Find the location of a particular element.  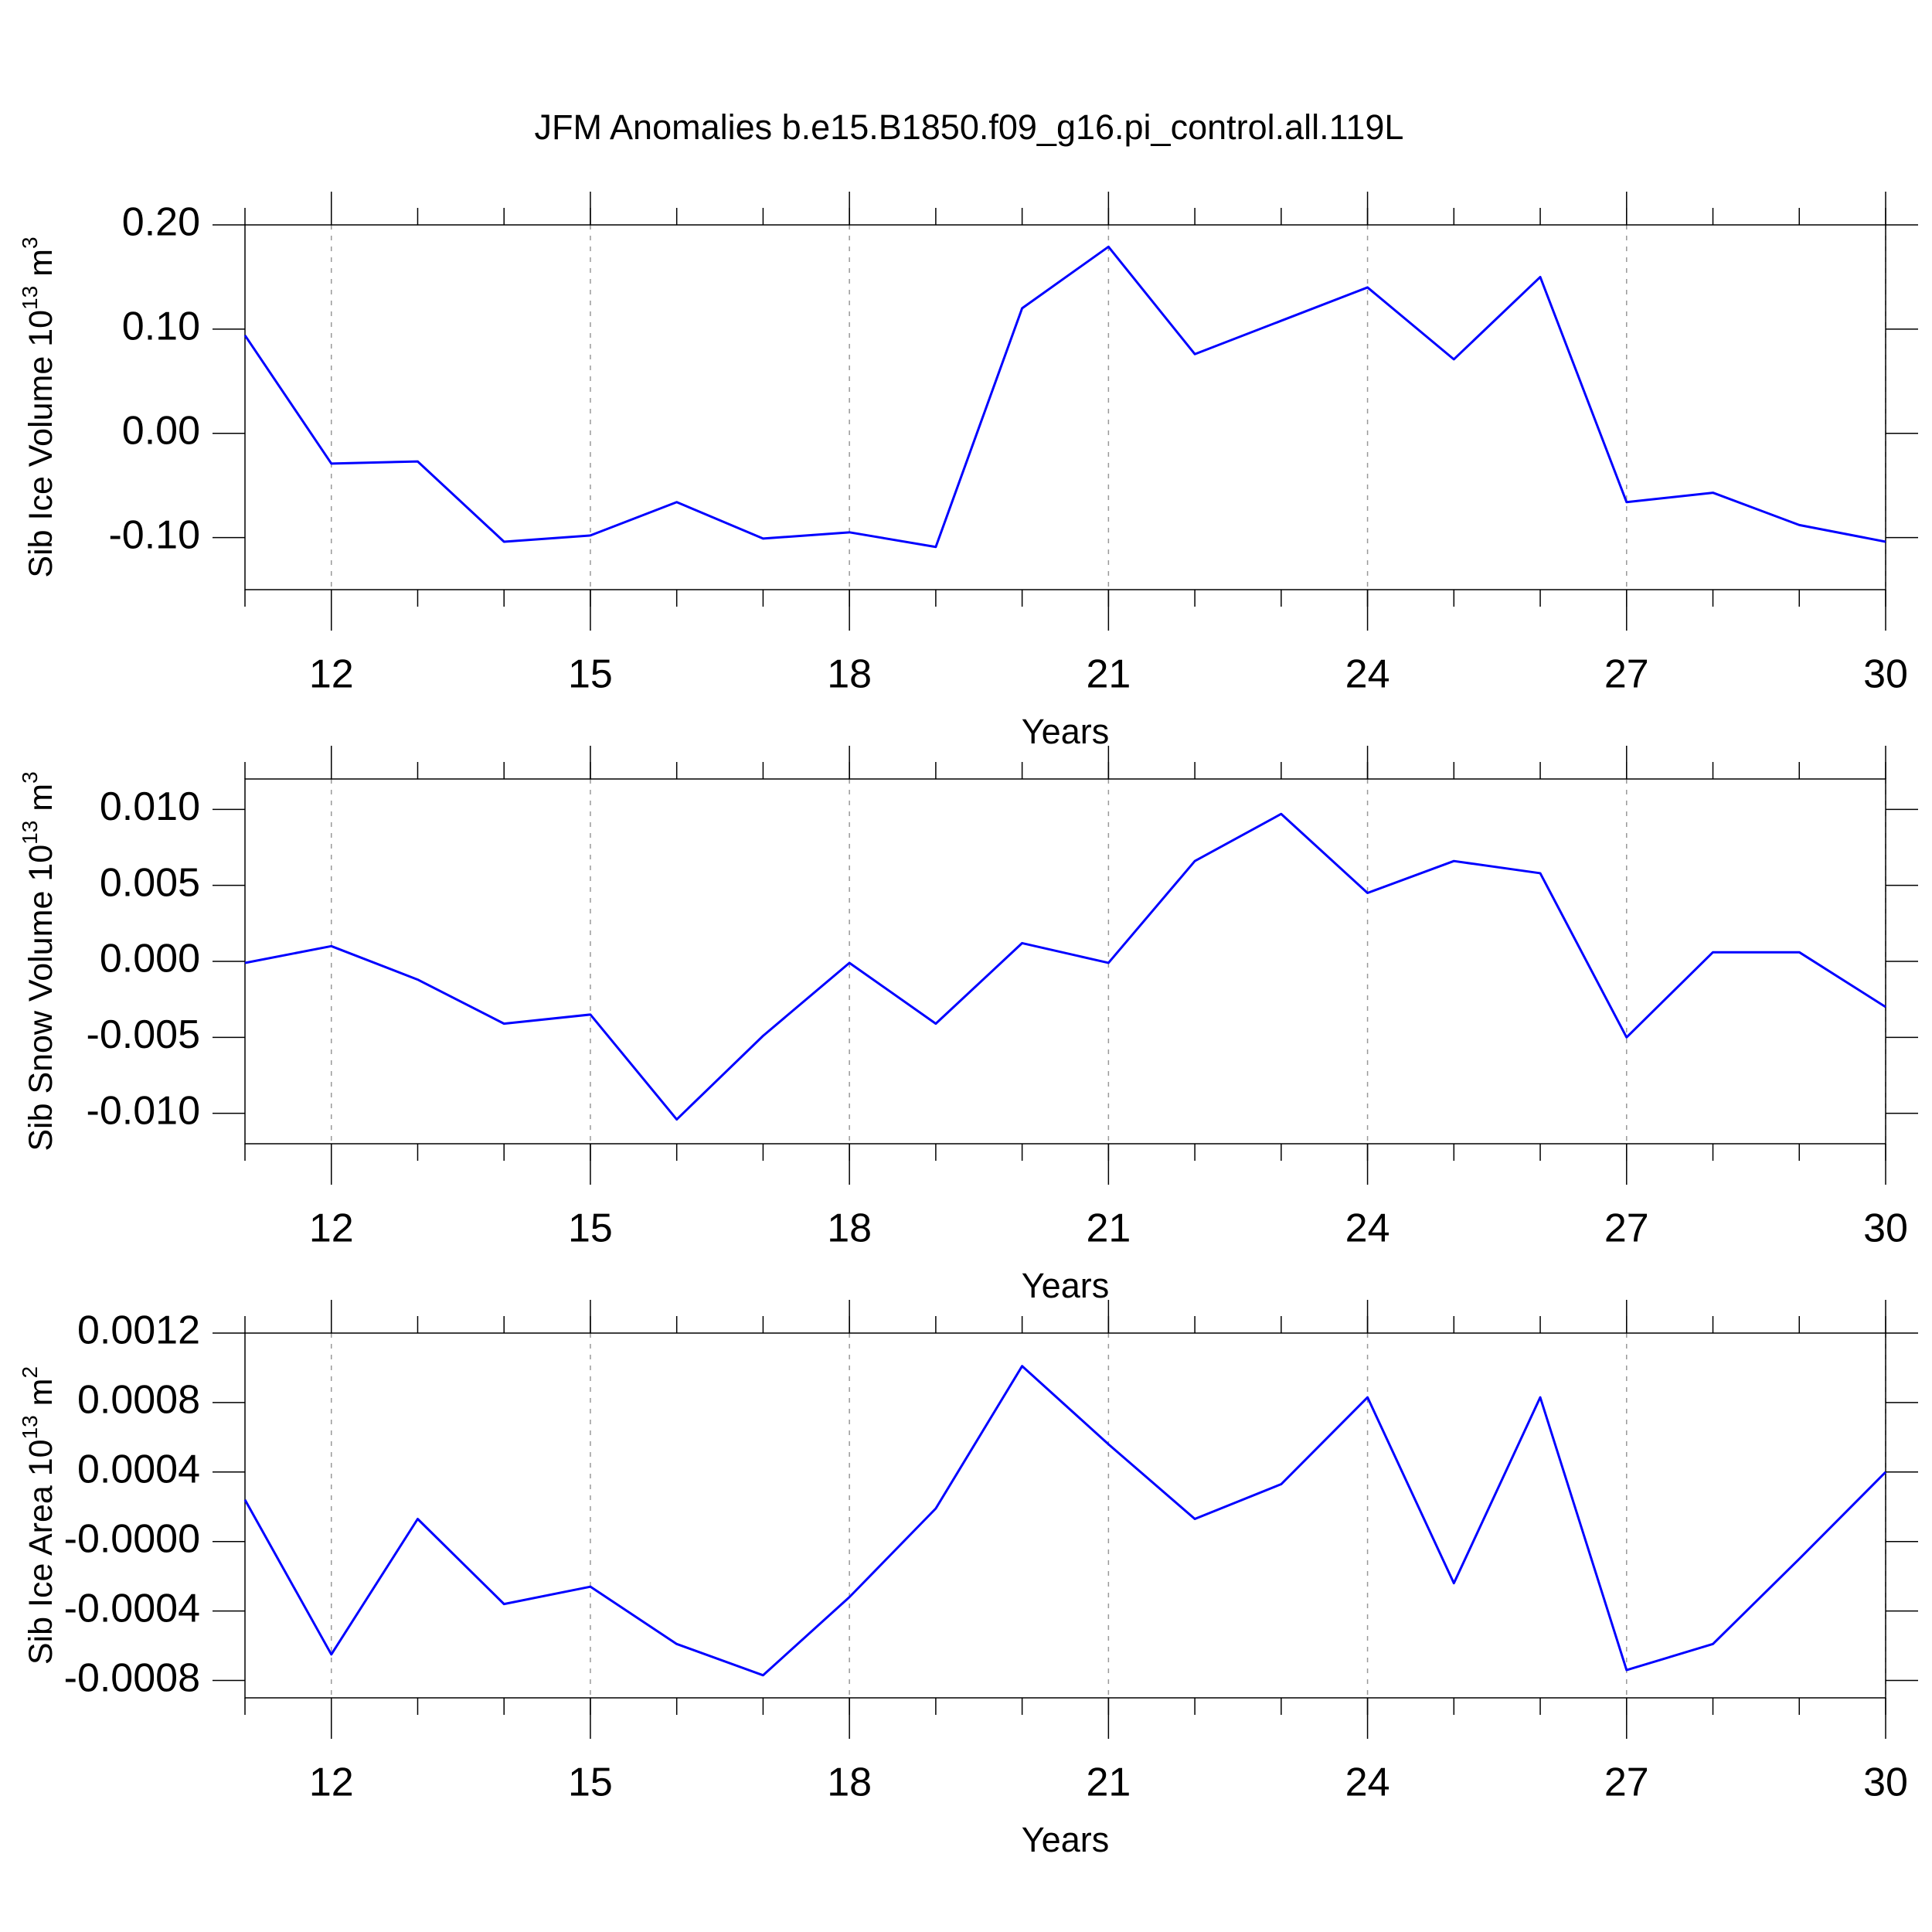

y-tick-label: 0.00 is located at coordinates (161, 431).